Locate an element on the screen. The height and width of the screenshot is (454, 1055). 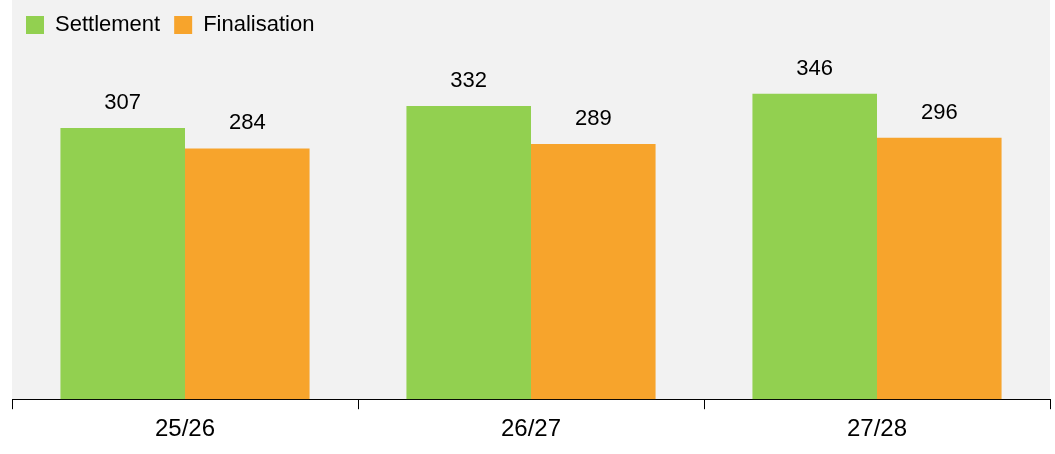
data-label: 289 is located at coordinates (593, 118).